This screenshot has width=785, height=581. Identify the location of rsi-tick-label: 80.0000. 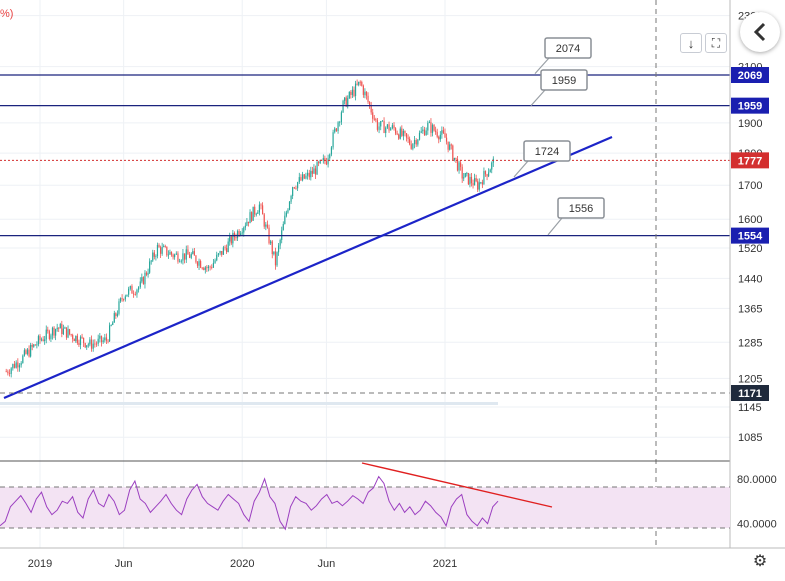
(757, 480).